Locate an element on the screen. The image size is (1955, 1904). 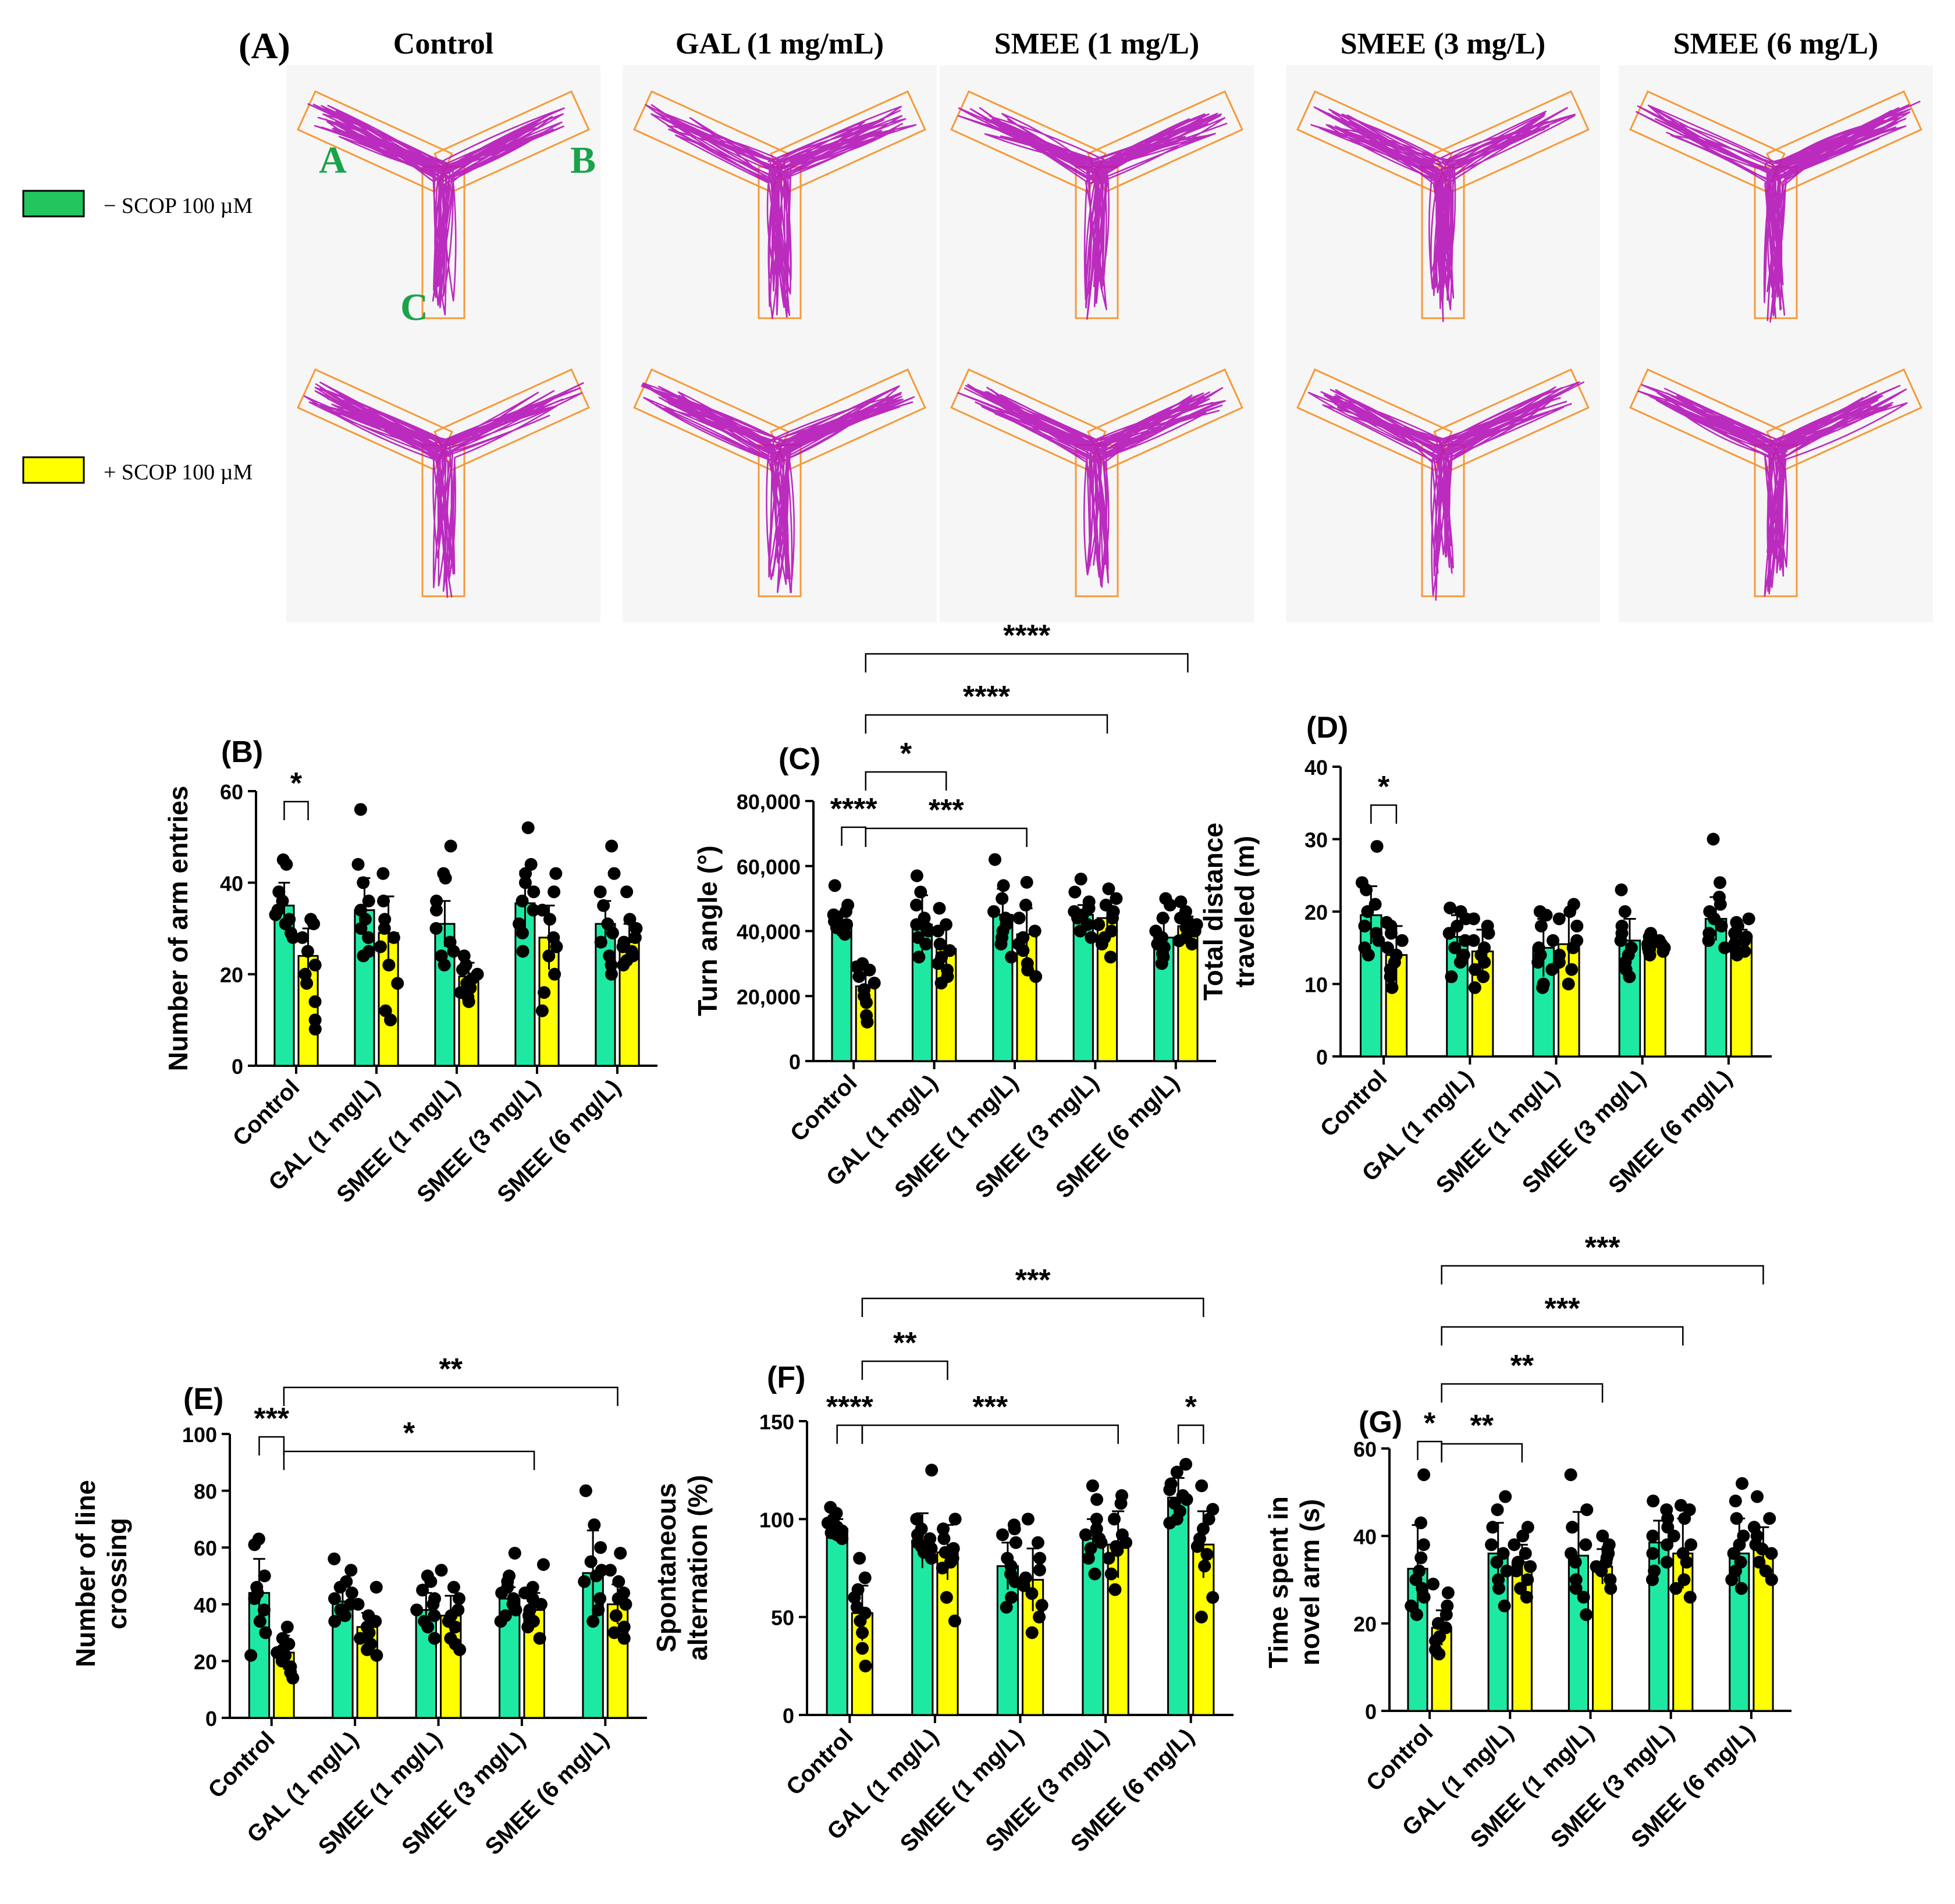
significance-label: ** is located at coordinates (1482, 1426).